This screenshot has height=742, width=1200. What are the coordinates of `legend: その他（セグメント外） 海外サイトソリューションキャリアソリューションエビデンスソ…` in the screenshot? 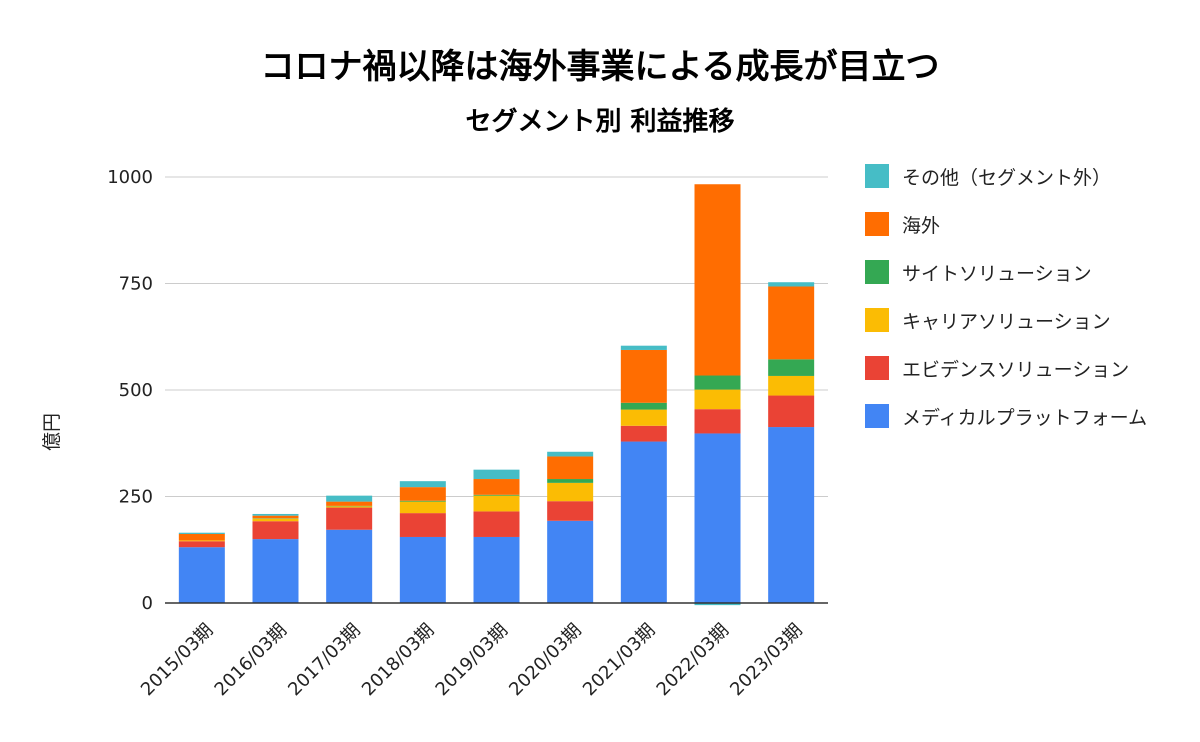 It's located at (1006, 296).